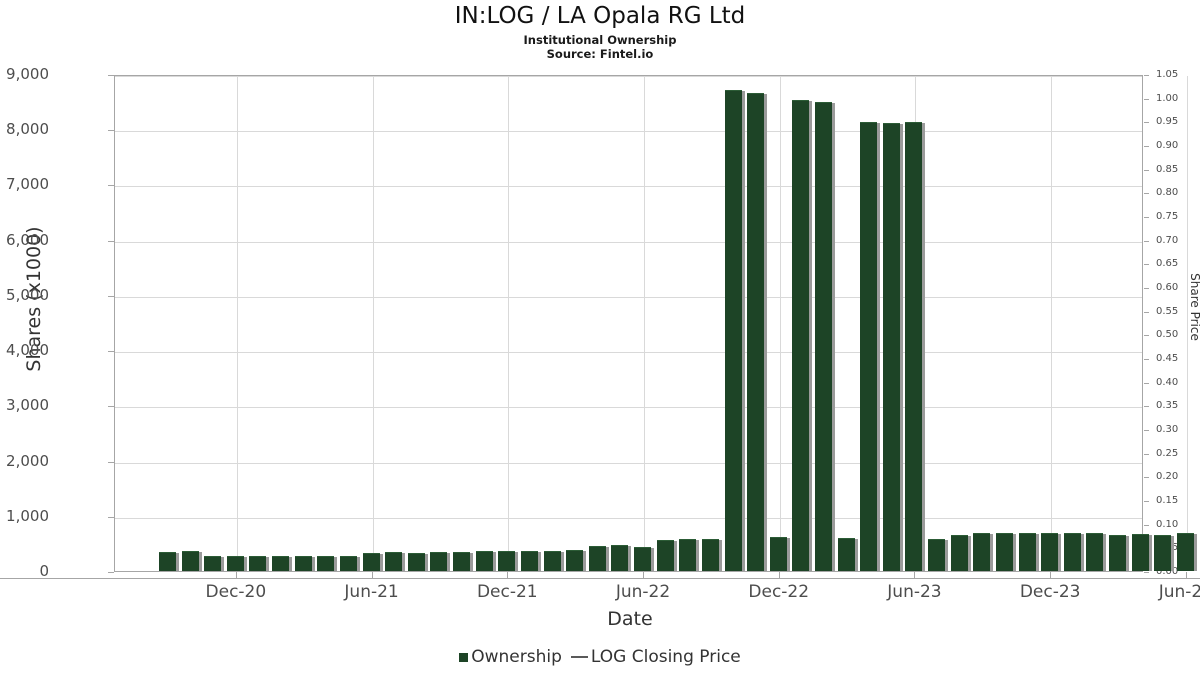 The image size is (1200, 675). I want to click on chart-legend: Ownership LOG Closing Price, so click(600, 657).